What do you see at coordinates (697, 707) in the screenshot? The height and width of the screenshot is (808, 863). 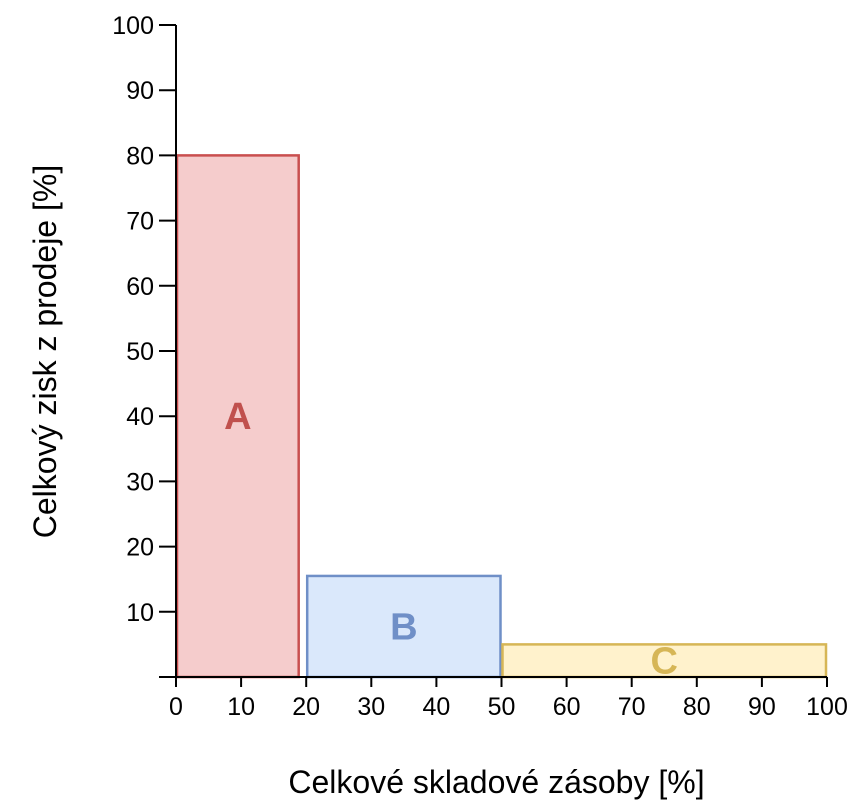 I see `x-tick-label: 80` at bounding box center [697, 707].